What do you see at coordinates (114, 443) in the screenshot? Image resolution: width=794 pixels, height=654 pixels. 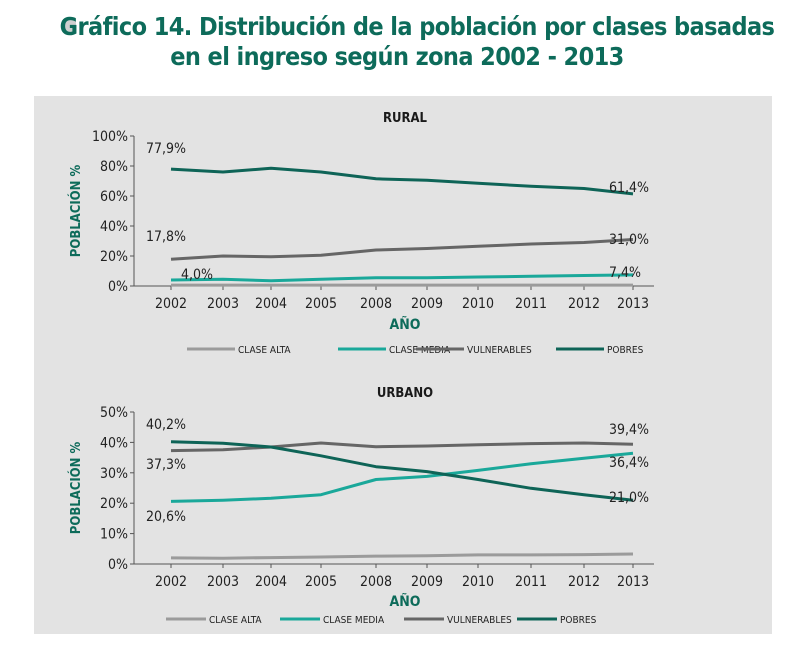 I see `urbano-y-tick-label: 40%` at bounding box center [114, 443].